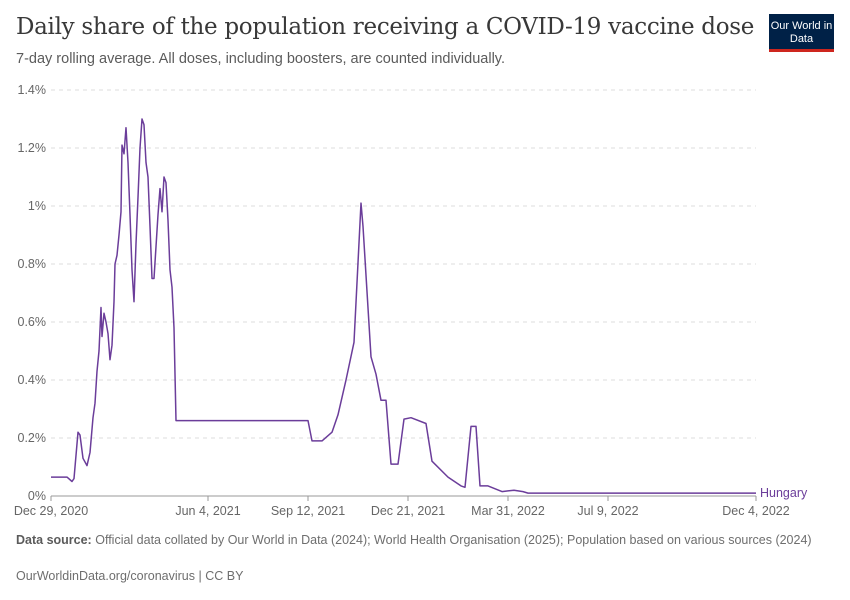 The height and width of the screenshot is (600, 850). I want to click on y-tick-label: 0.6%, so click(32, 322).